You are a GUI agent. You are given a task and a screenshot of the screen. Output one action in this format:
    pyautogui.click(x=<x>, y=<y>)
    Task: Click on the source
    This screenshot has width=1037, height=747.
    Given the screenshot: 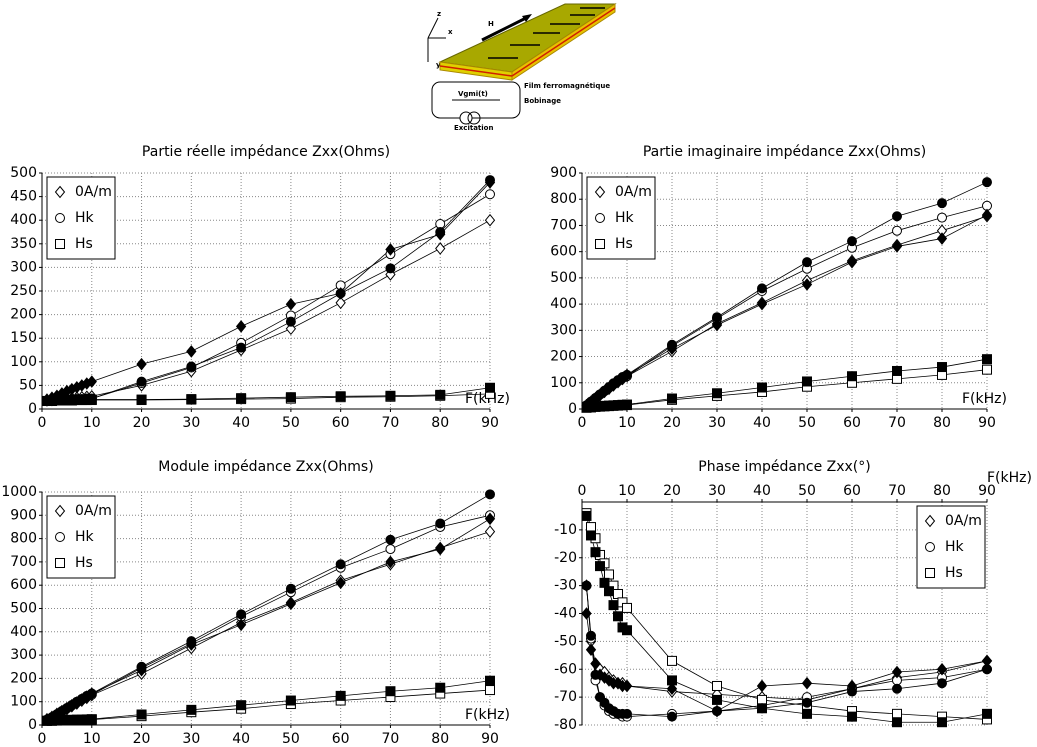 What is the action you would take?
    pyautogui.click(x=474, y=118)
    